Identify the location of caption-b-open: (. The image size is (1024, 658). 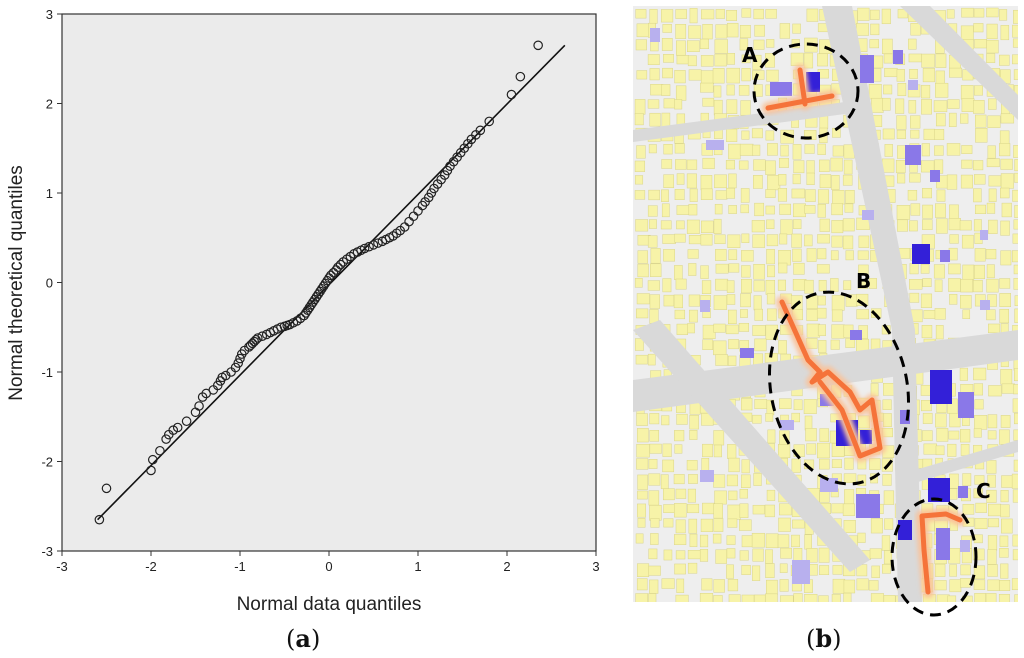
(811, 639).